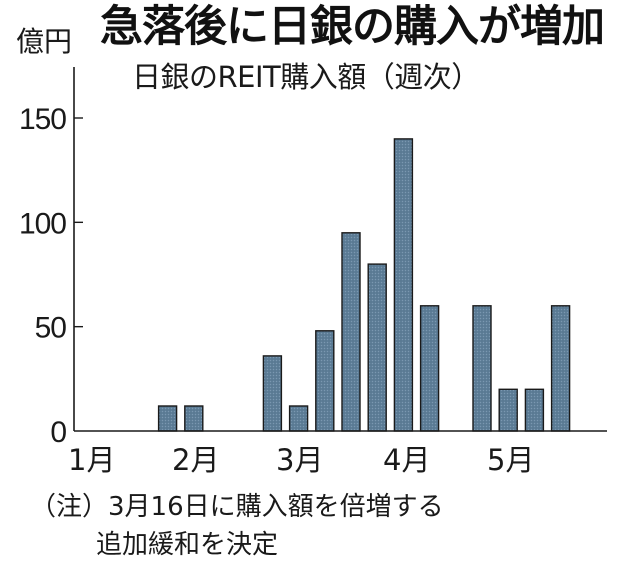 The height and width of the screenshot is (584, 625). I want to click on y-tick-label: 100, so click(42, 223).